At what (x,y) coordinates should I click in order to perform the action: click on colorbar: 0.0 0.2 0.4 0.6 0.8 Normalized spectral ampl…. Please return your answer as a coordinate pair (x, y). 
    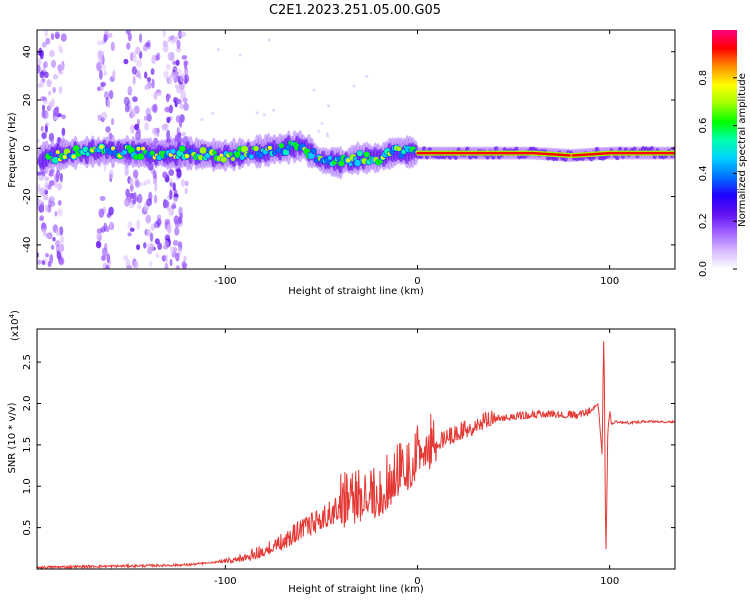
    Looking at the image, I should click on (723, 153).